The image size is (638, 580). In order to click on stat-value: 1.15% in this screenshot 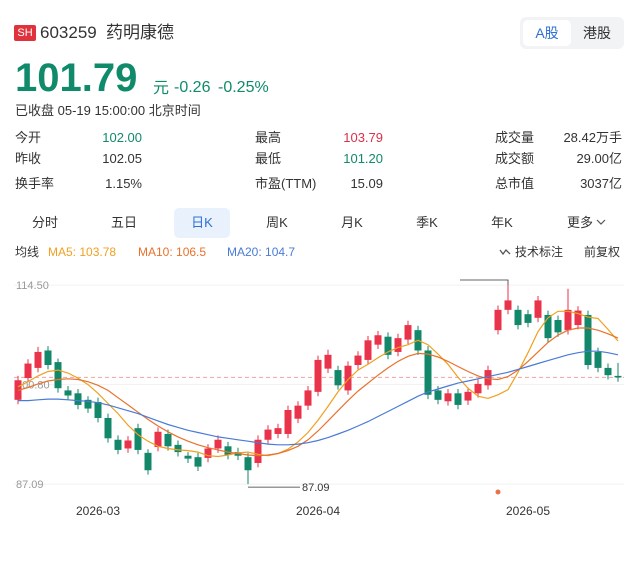, I will do `click(123, 183)`.